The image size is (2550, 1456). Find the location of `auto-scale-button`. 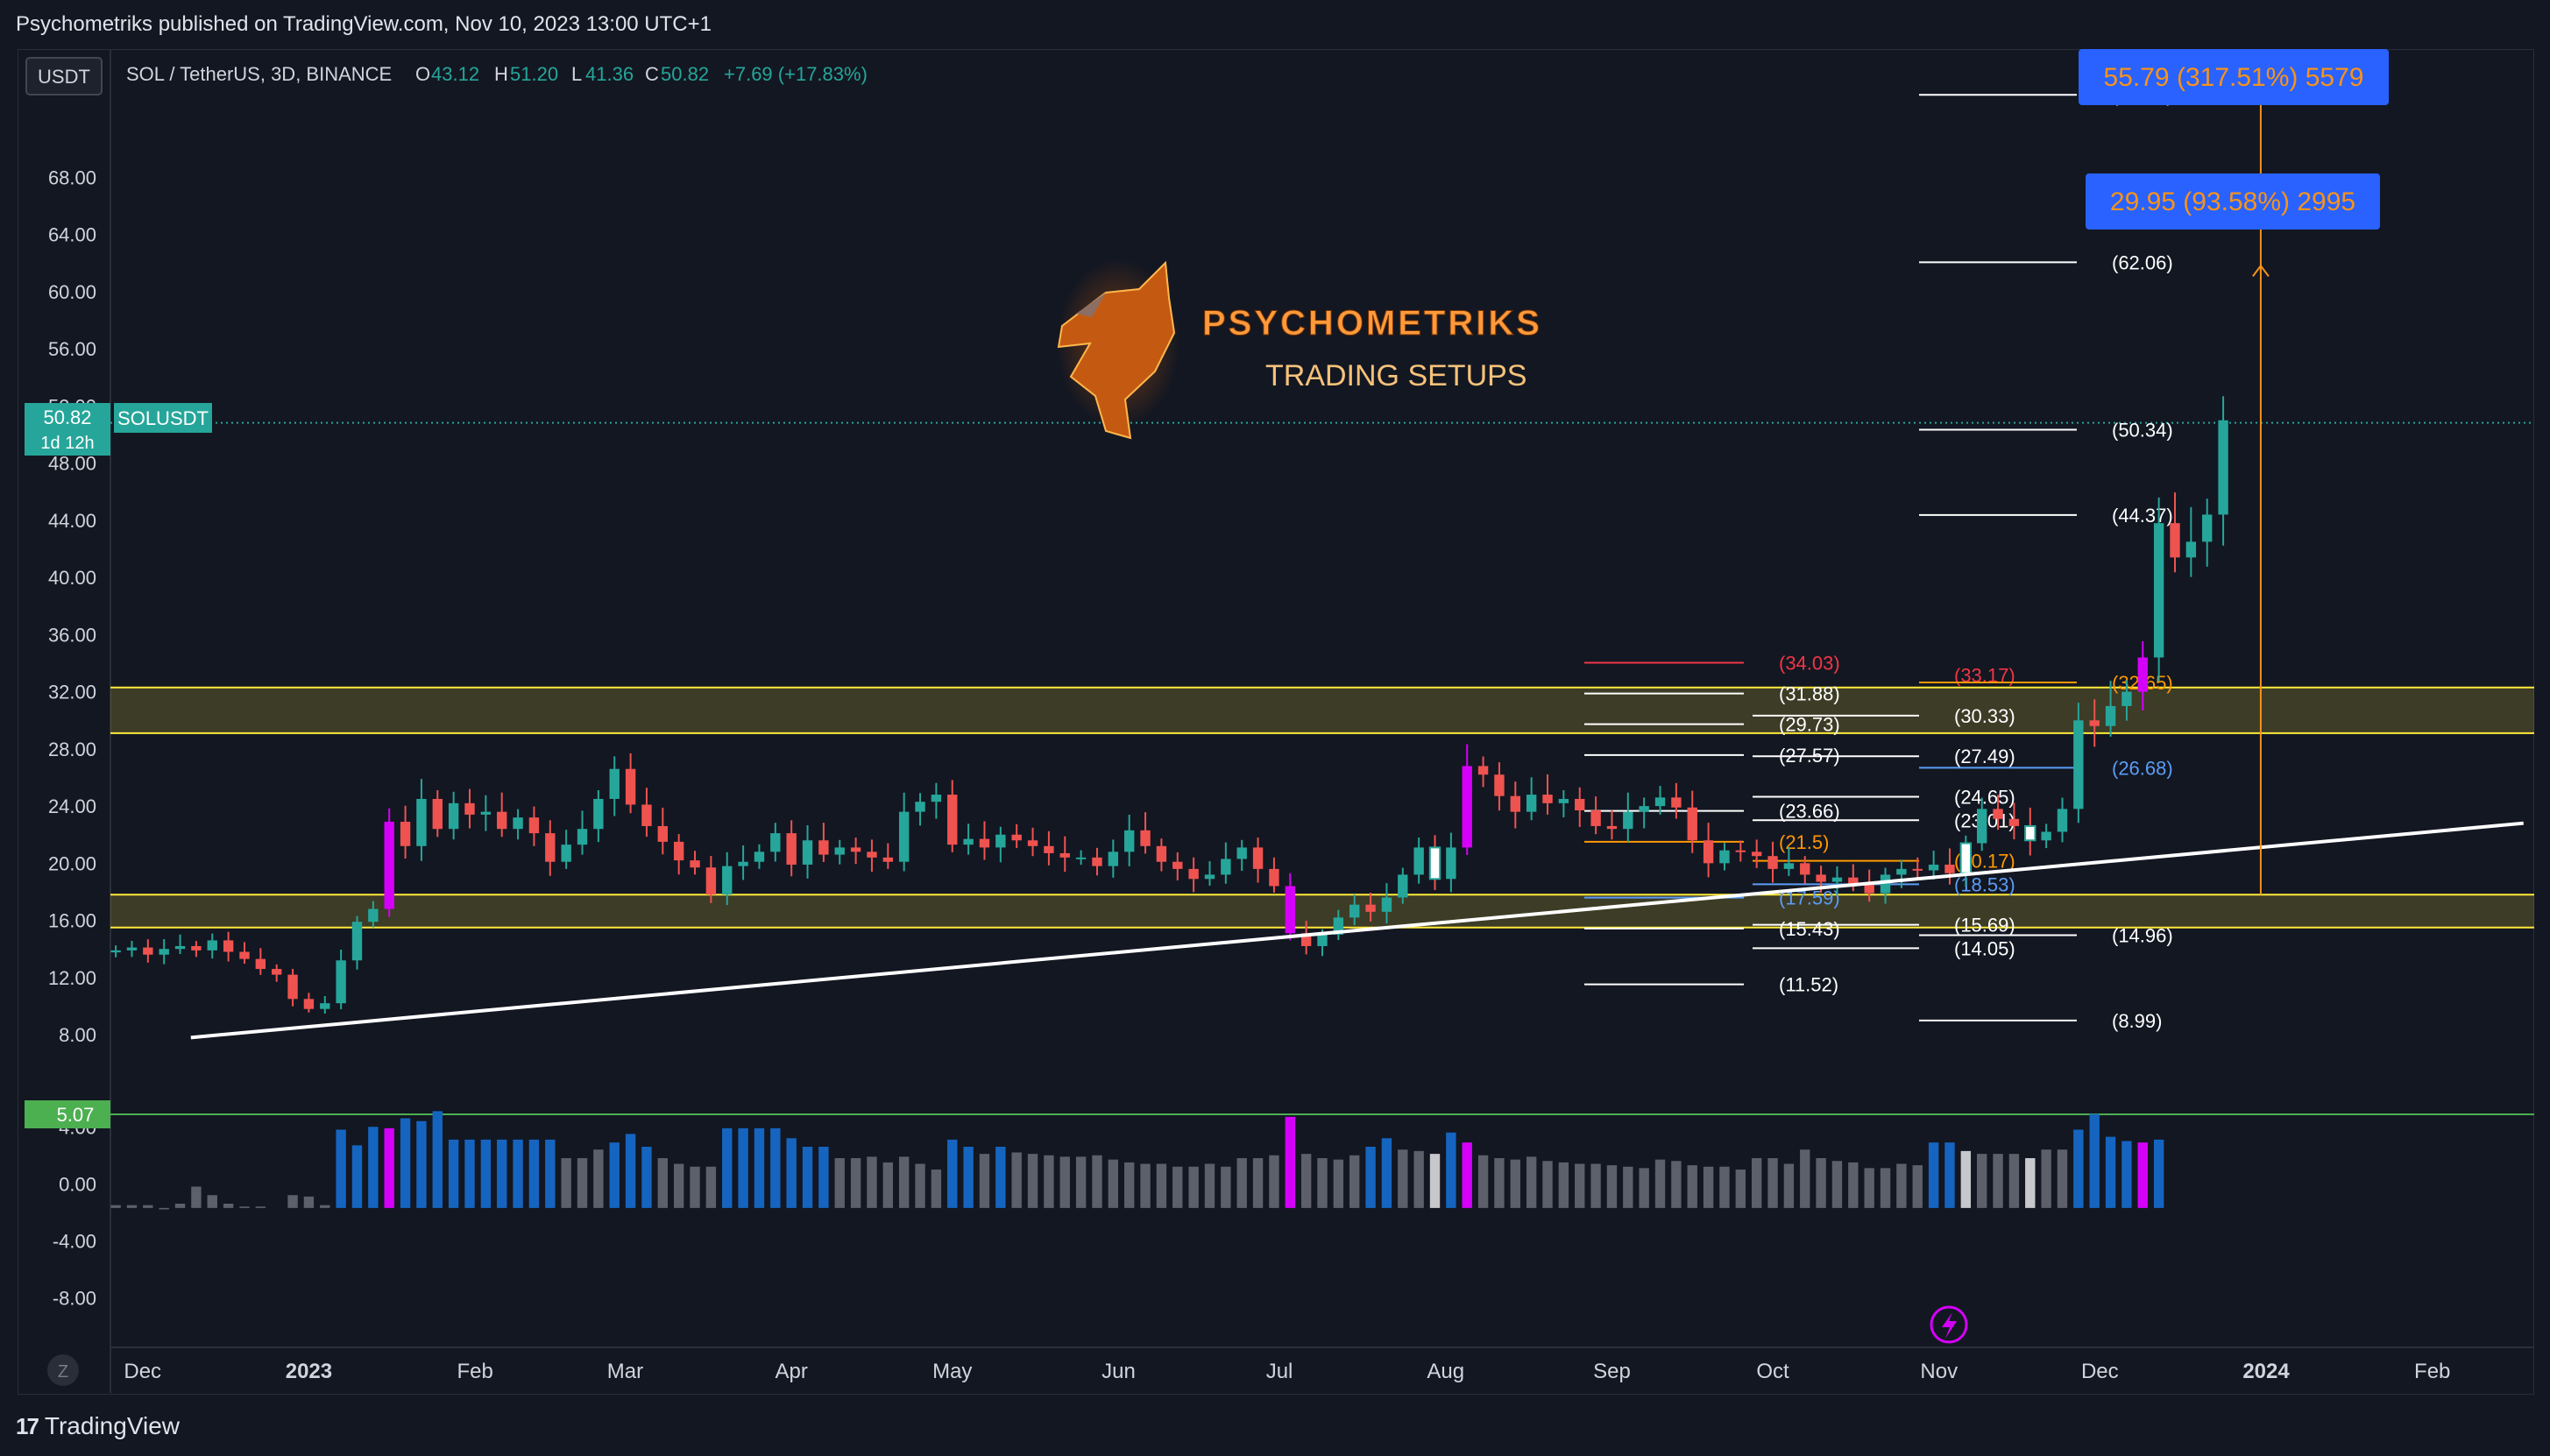

auto-scale-button is located at coordinates (63, 1370).